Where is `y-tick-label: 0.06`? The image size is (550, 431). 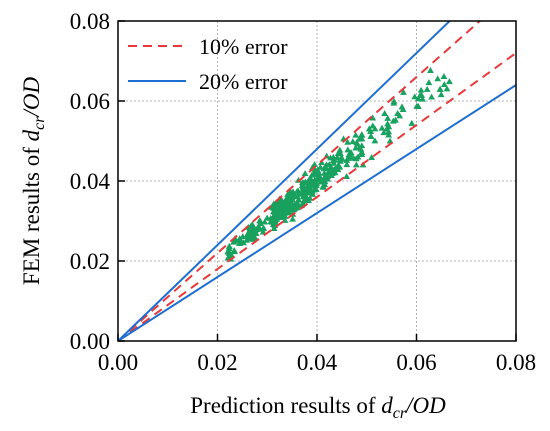 y-tick-label: 0.06 is located at coordinates (90, 101).